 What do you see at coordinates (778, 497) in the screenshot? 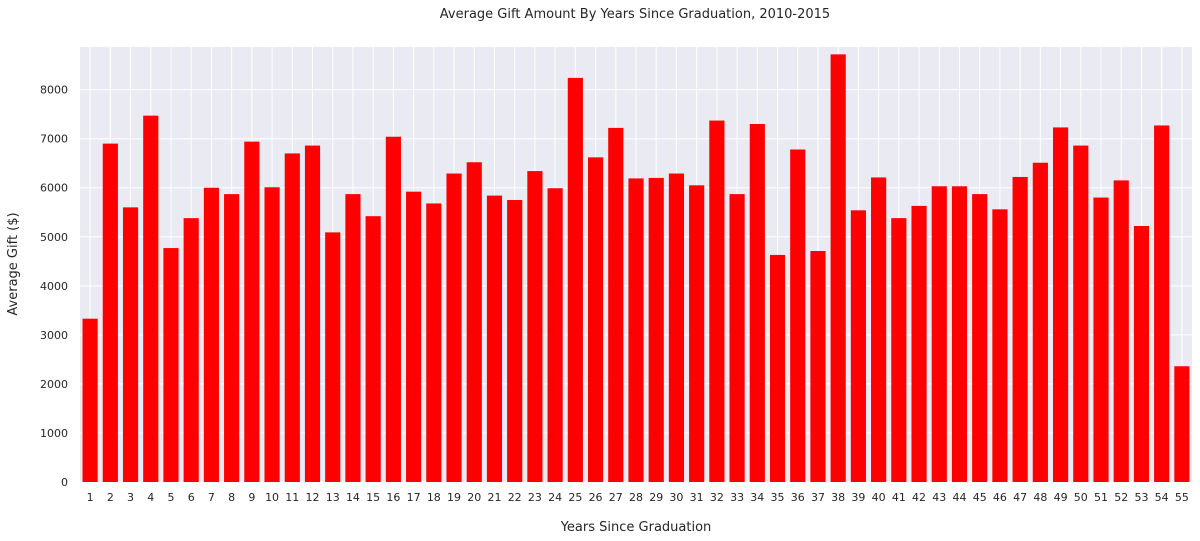
I see `x-tick-label: 35` at bounding box center [778, 497].